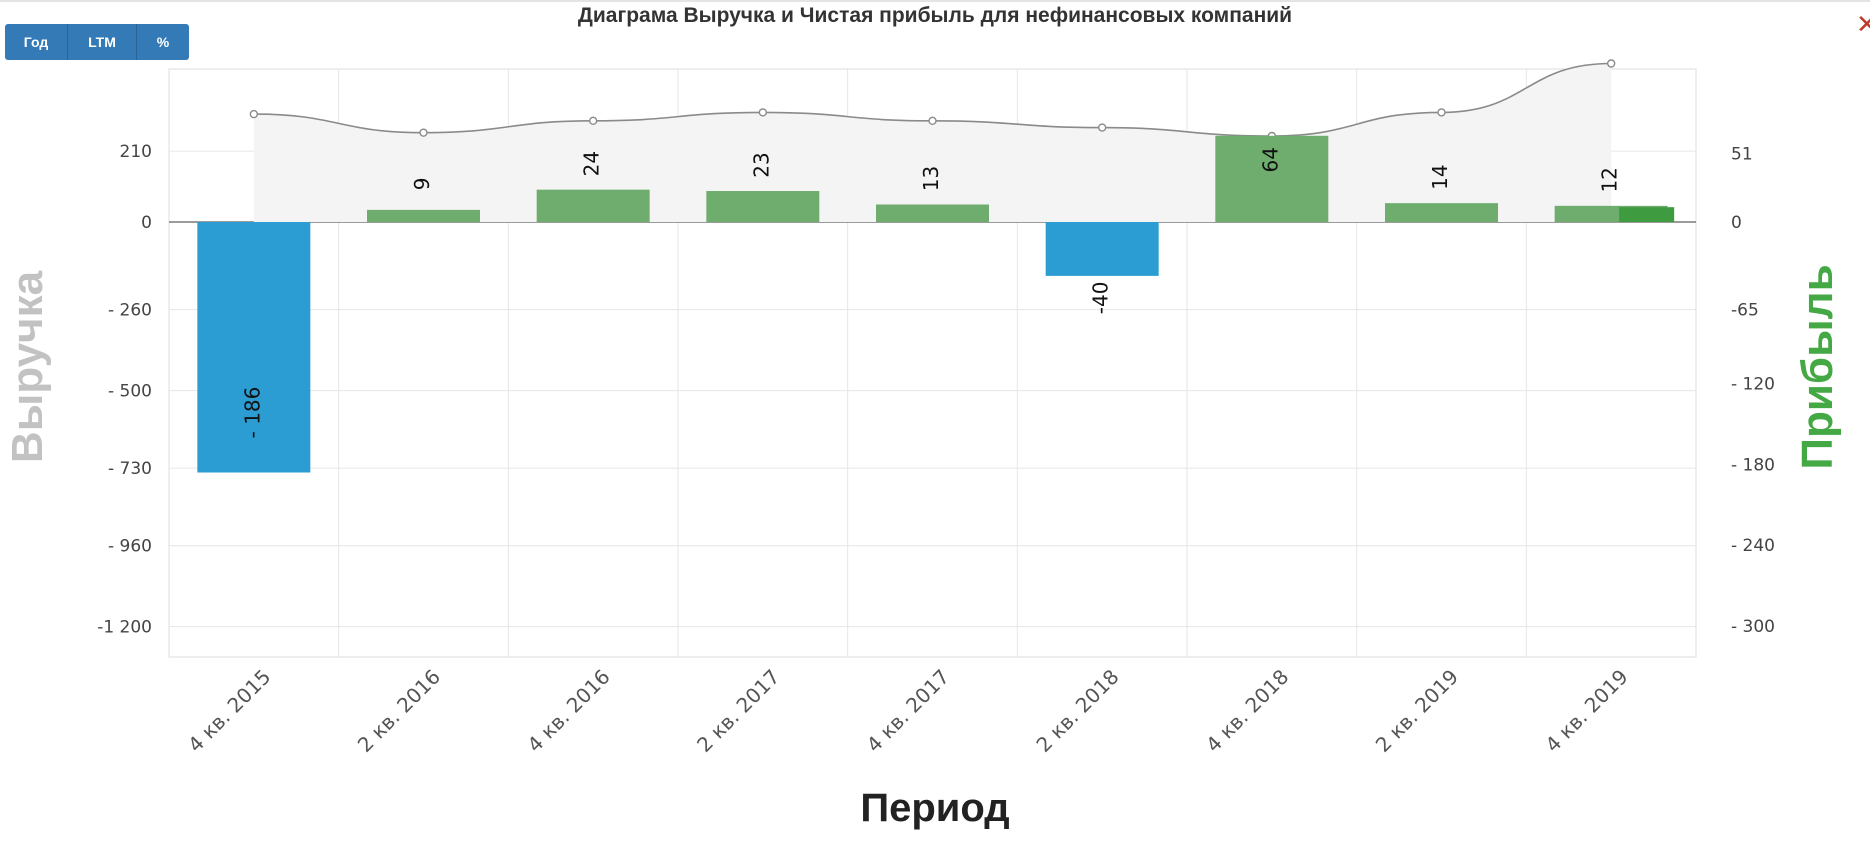 This screenshot has height=861, width=1870. Describe the element at coordinates (1101, 298) in the screenshot. I see `bar-data-label: -40` at that location.